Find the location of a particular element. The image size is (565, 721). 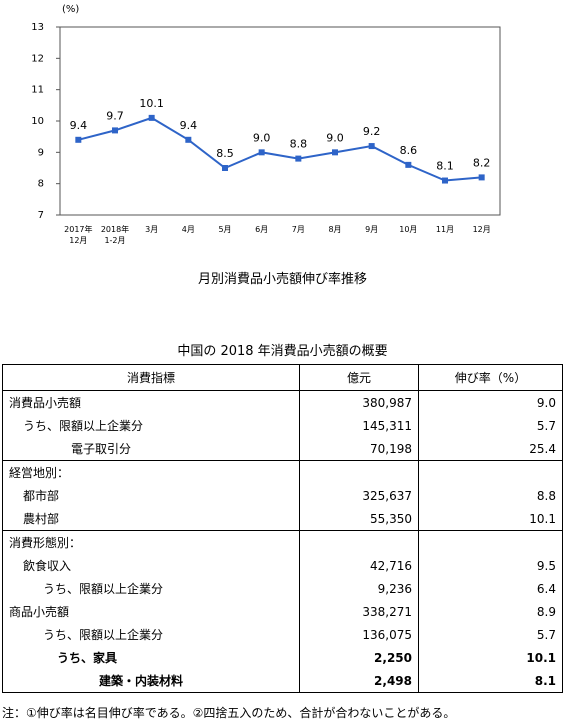

table-cell: 8.8 is located at coordinates (490, 495).